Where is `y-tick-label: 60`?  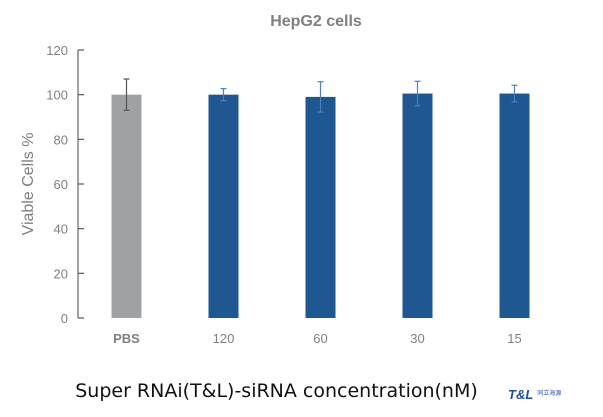 y-tick-label: 60 is located at coordinates (61, 184).